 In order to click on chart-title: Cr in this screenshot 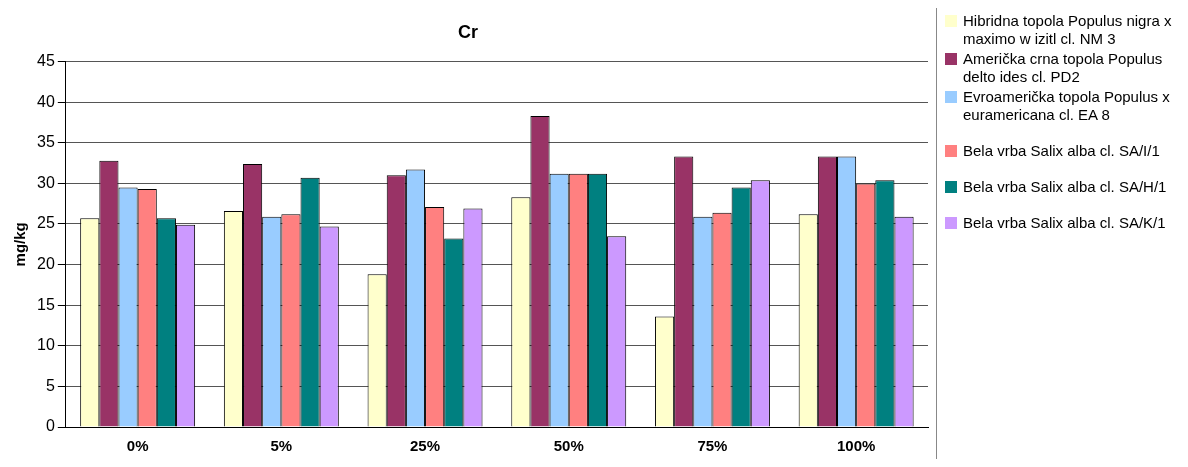, I will do `click(468, 31)`.